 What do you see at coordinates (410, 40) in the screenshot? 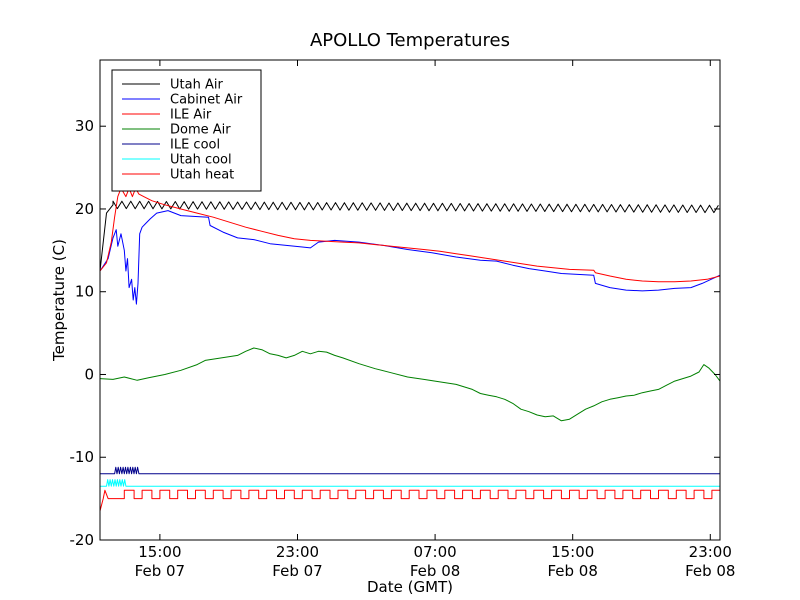
I see `chart-title: APOLLO Temperatures` at bounding box center [410, 40].